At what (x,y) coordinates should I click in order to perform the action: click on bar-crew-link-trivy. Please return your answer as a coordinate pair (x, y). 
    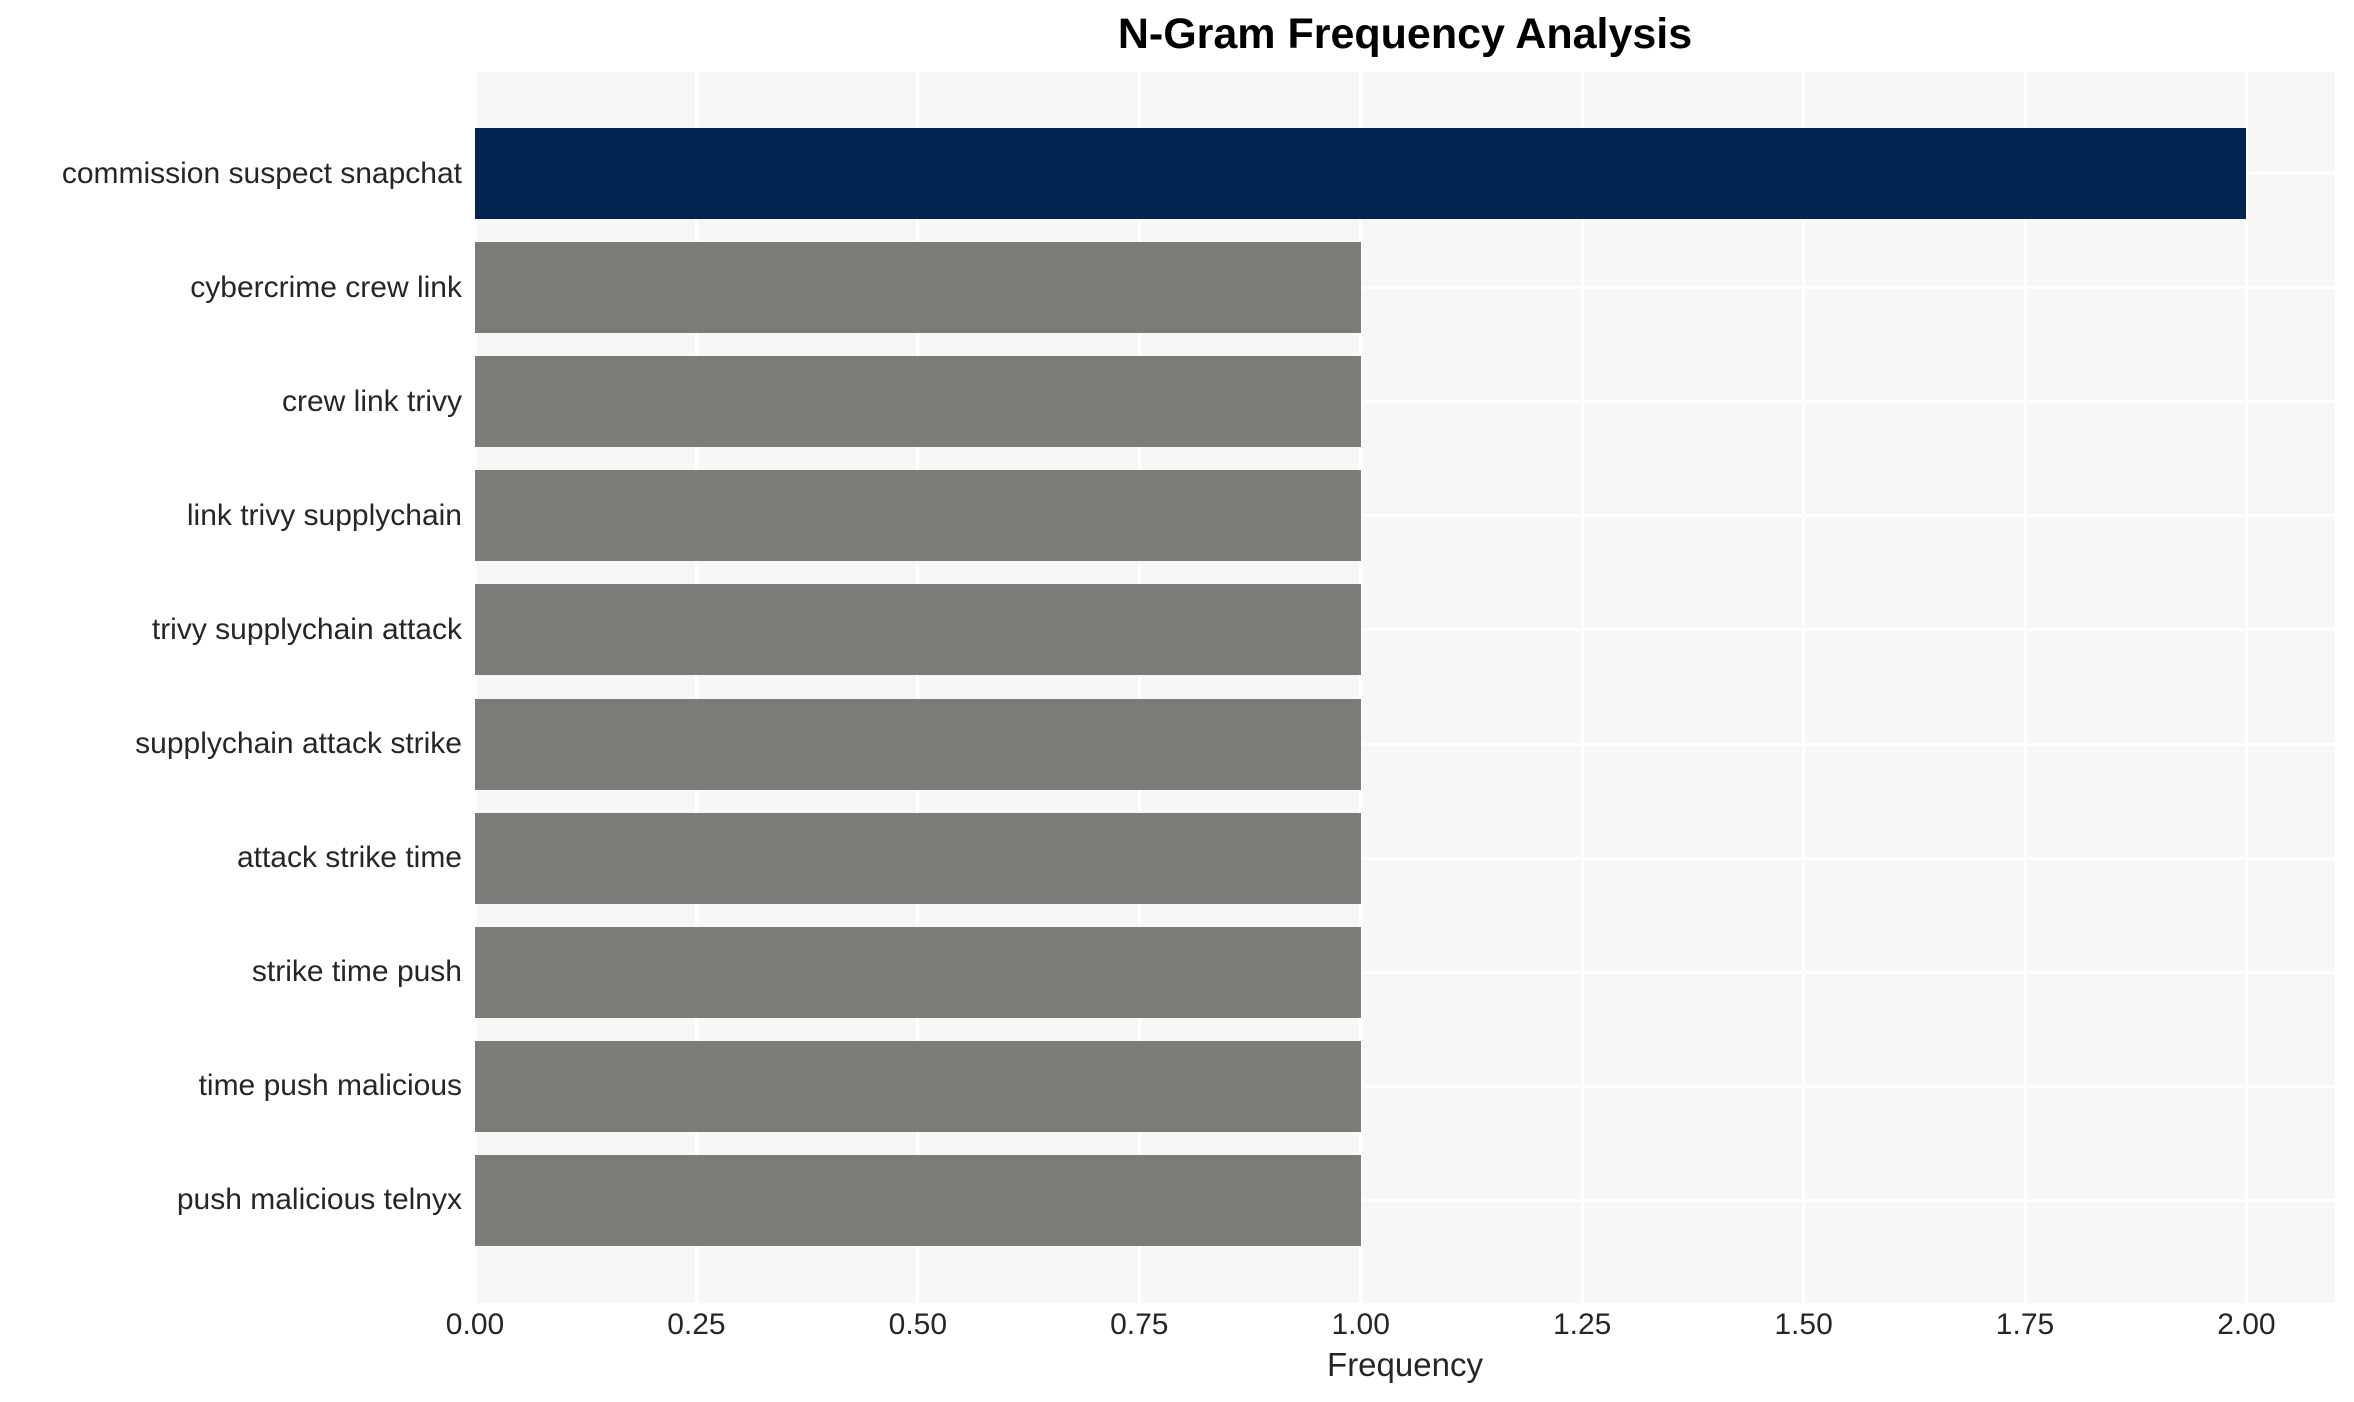
    Looking at the image, I should click on (918, 402).